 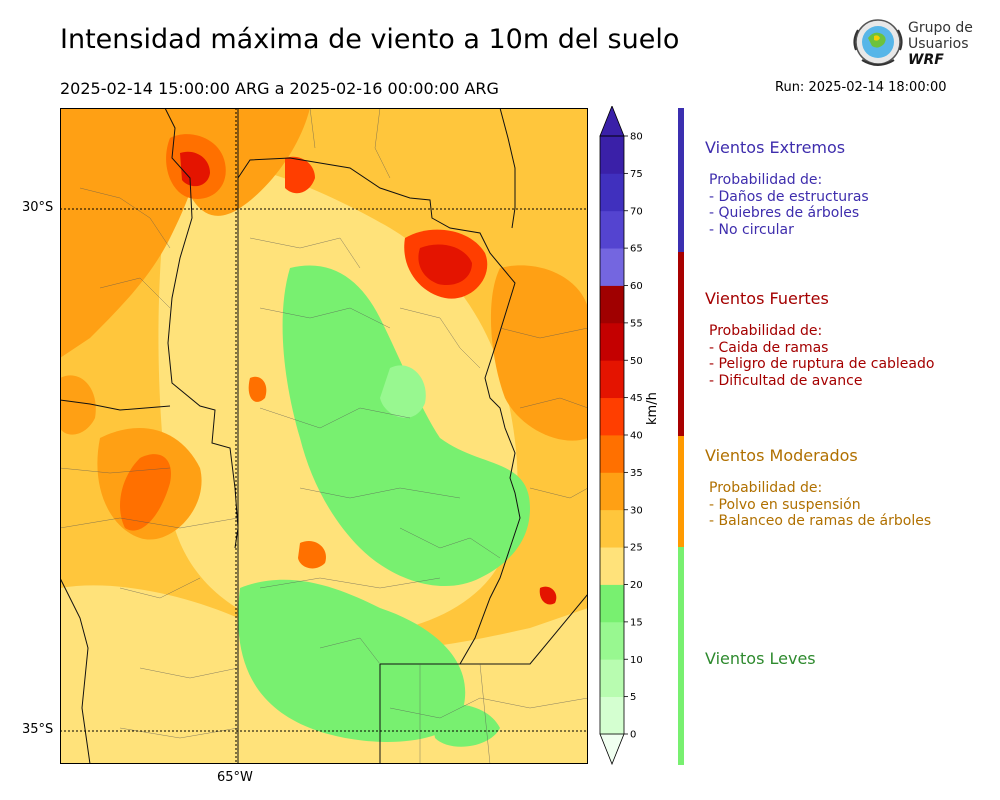 What do you see at coordinates (548, 595) in the screenshot?
I see `zone-red-se` at bounding box center [548, 595].